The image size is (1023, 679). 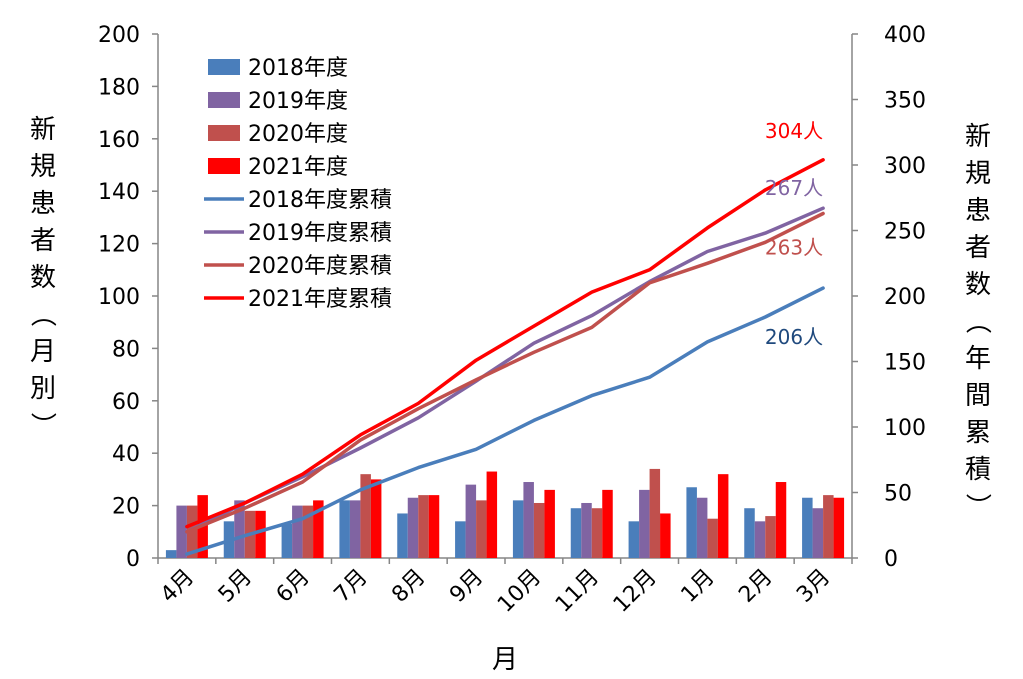 I want to click on data-label: 267人, so click(x=794, y=188).